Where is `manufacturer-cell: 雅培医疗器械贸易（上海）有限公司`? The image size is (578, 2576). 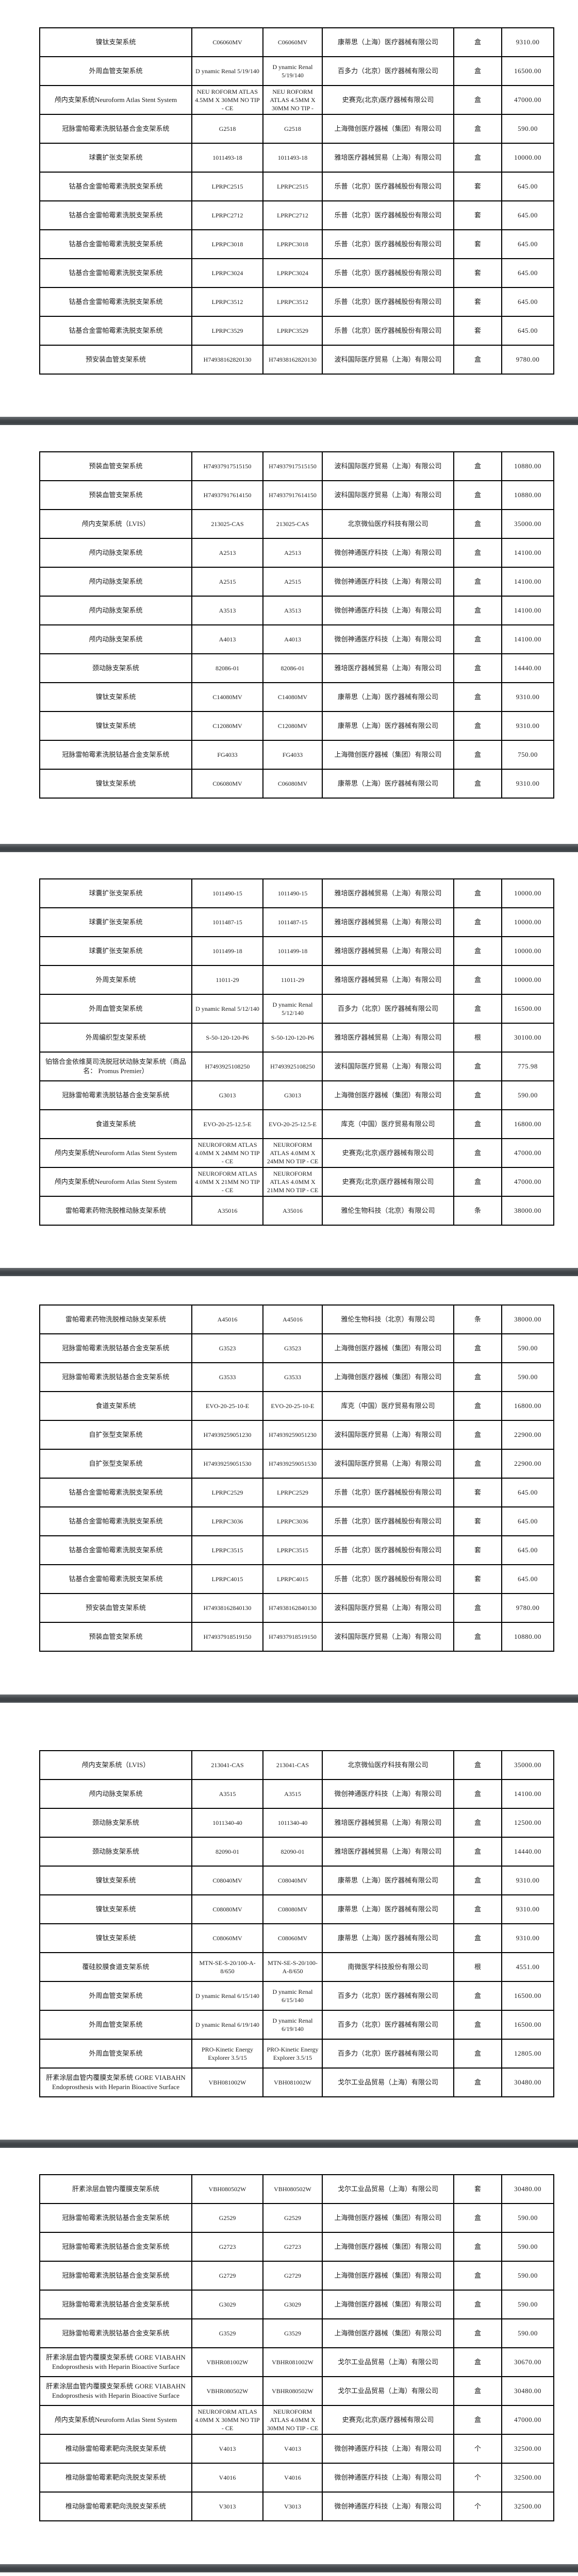
manufacturer-cell: 雅培医疗器械贸易（上海）有限公司 is located at coordinates (388, 951).